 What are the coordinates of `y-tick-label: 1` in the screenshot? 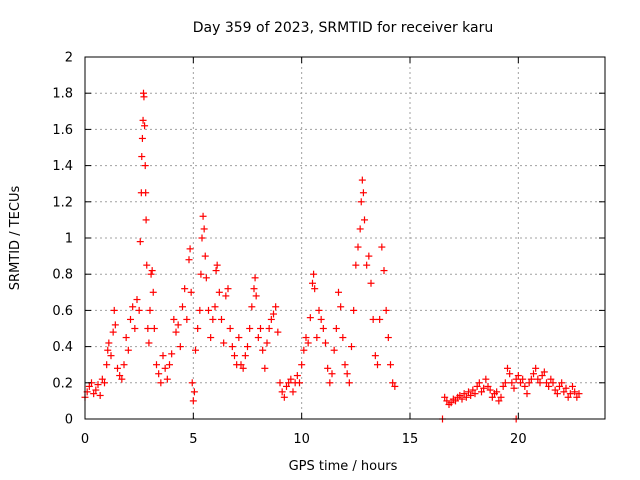 It's located at (69, 239).